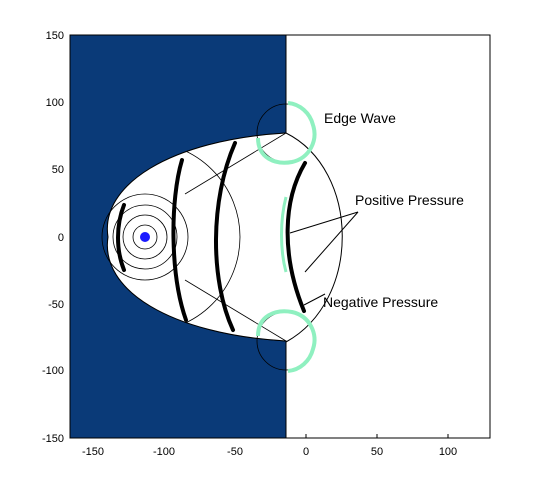 The image size is (542, 493). Describe the element at coordinates (296, 237) in the screenshot. I see `transmitted-wave-black` at that location.